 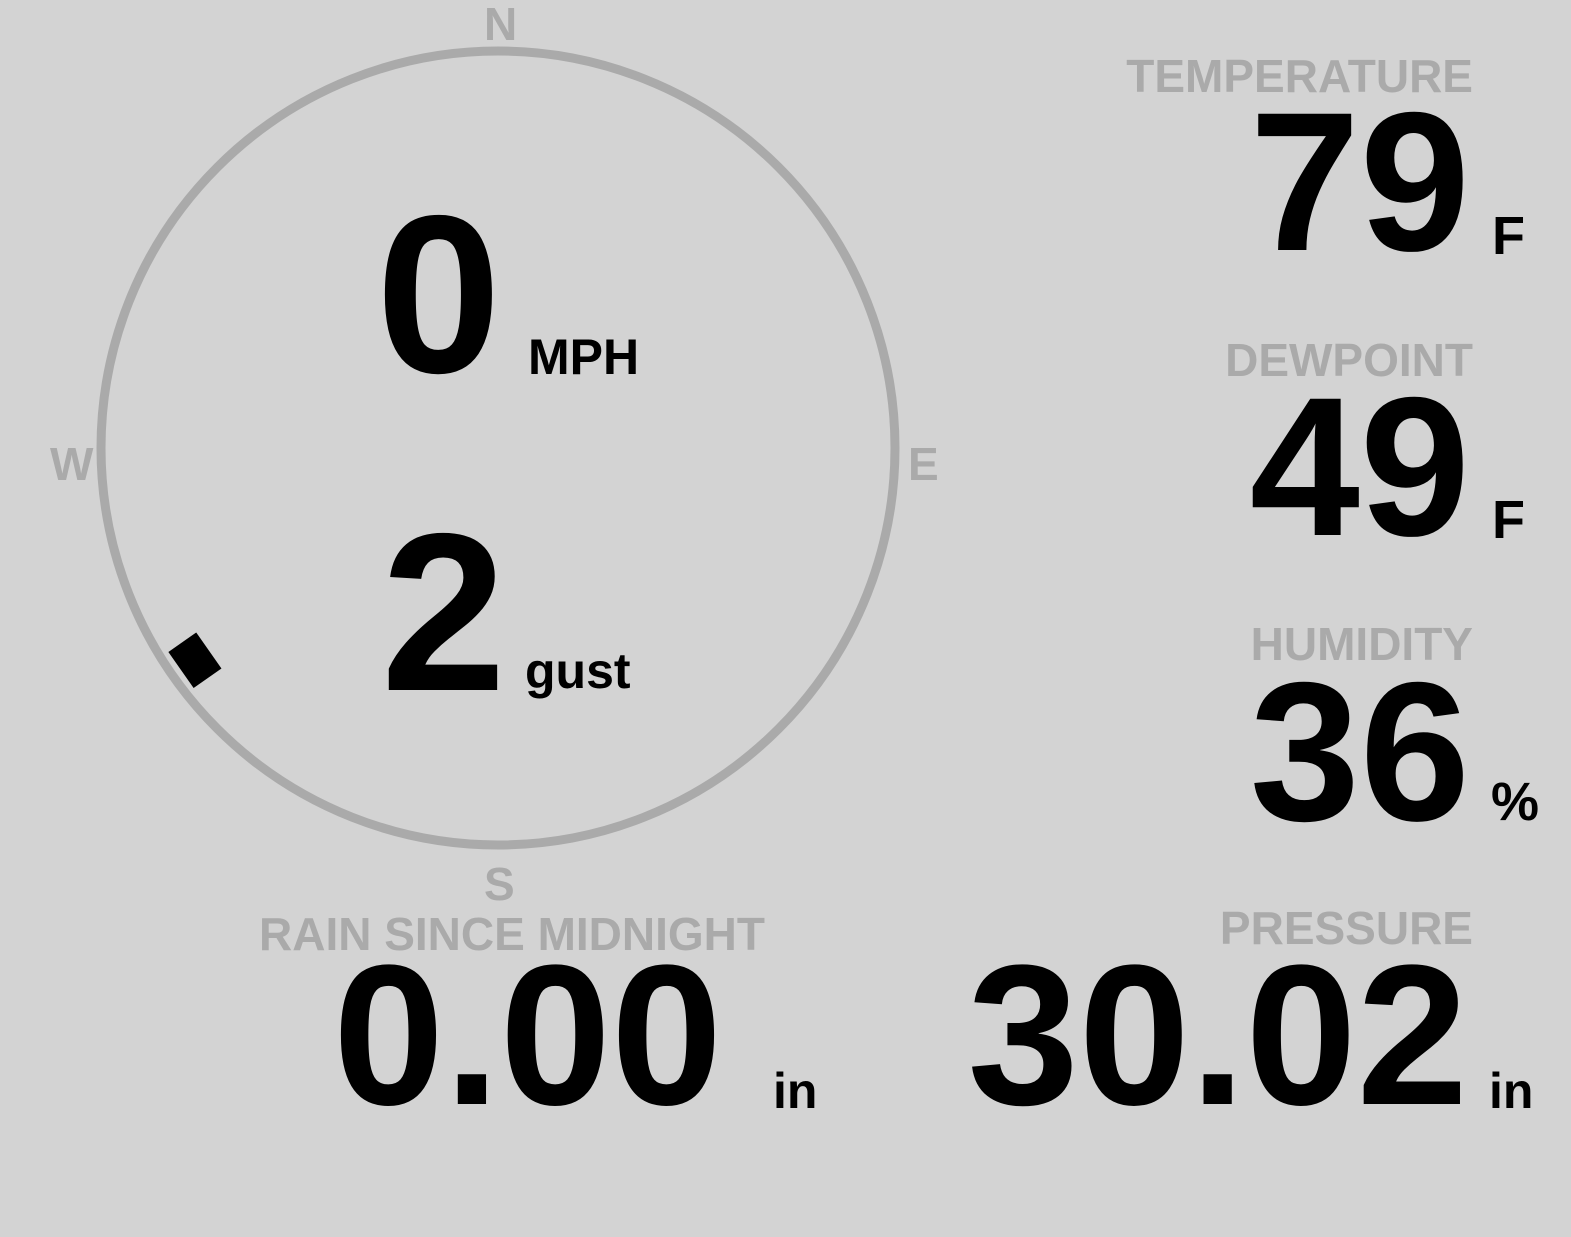 What do you see at coordinates (1511, 1091) in the screenshot?
I see `pressure-unit: in` at bounding box center [1511, 1091].